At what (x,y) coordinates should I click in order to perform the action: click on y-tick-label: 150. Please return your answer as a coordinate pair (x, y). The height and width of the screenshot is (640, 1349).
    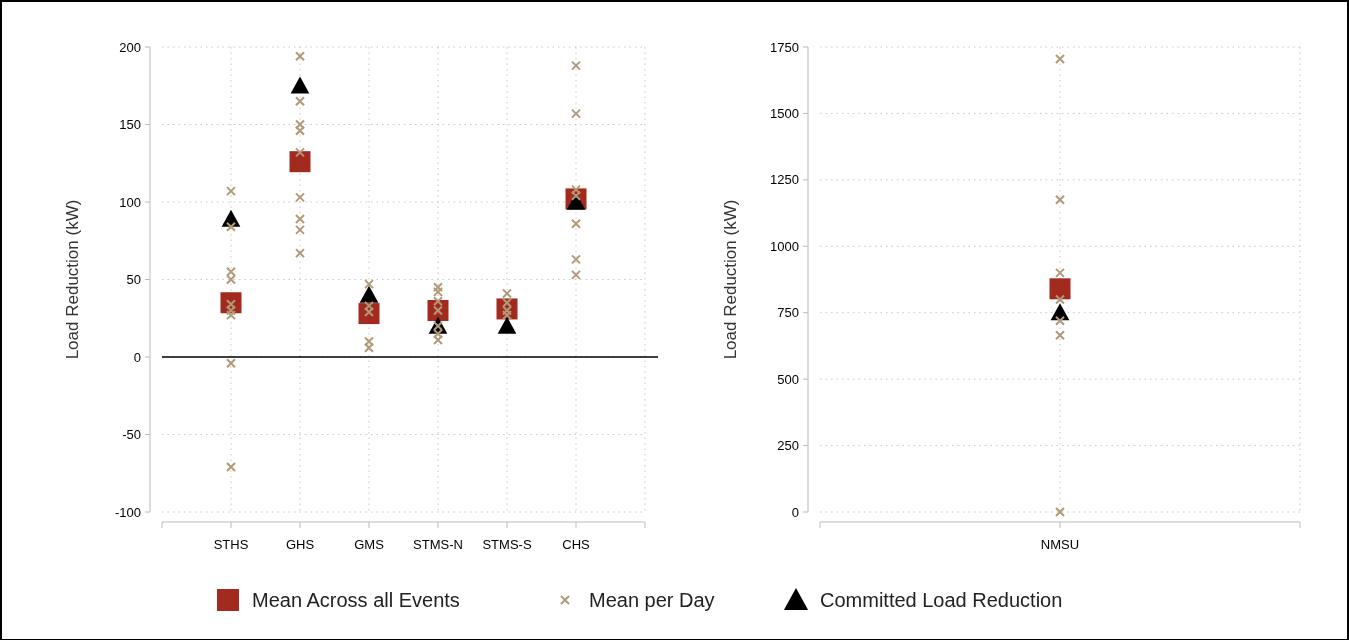
    Looking at the image, I should click on (130, 125).